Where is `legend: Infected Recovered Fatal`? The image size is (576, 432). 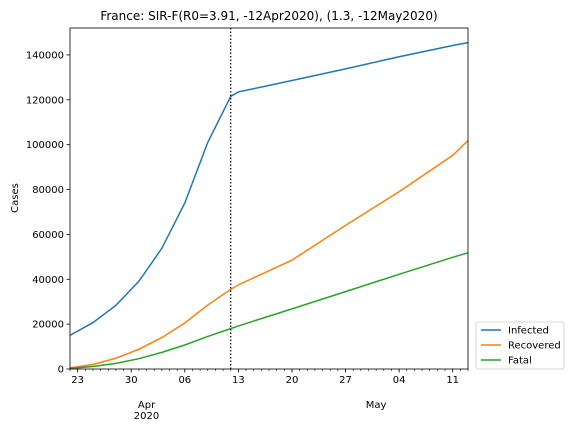 legend: Infected Recovered Fatal is located at coordinates (520, 345).